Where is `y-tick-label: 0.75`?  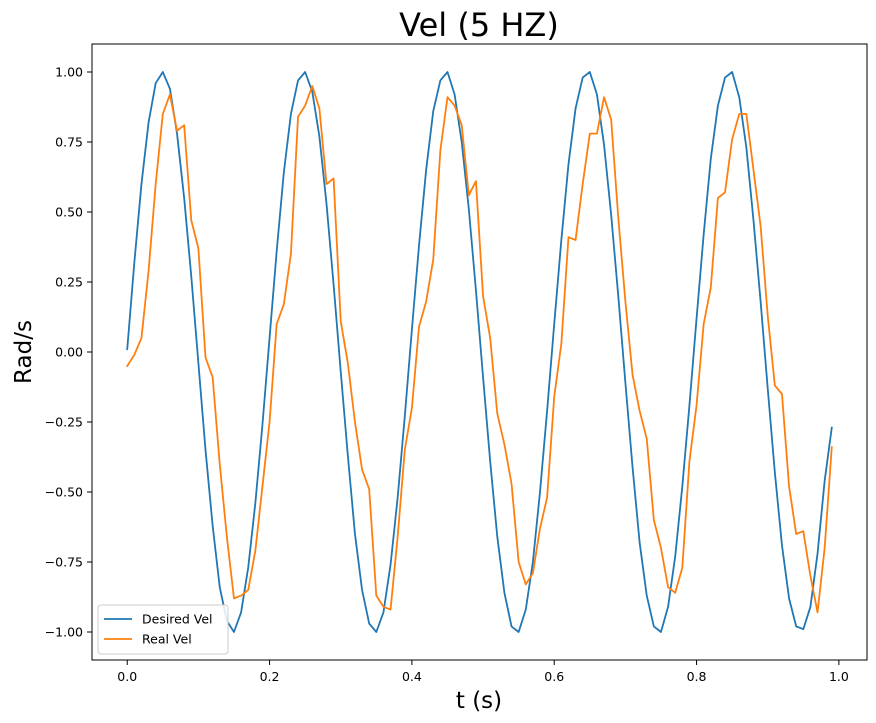 y-tick-label: 0.75 is located at coordinates (69, 142).